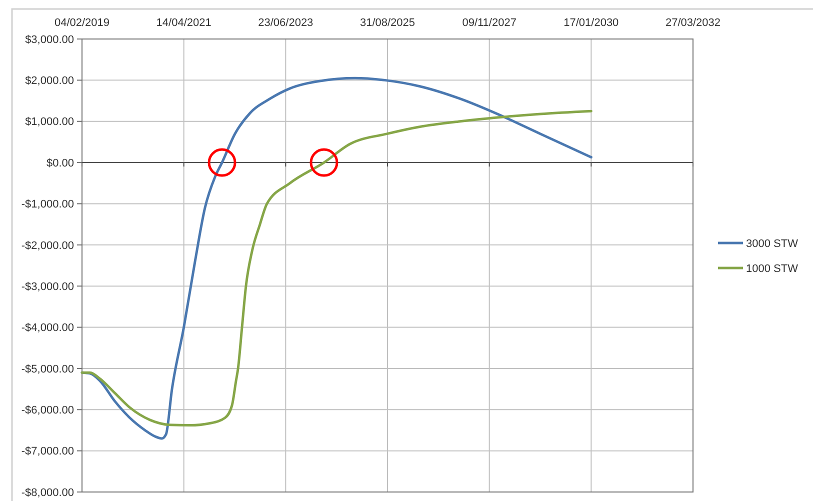 Image resolution: width=813 pixels, height=501 pixels. What do you see at coordinates (47, 410) in the screenshot?
I see `y-tick-label: -$6,000.00` at bounding box center [47, 410].